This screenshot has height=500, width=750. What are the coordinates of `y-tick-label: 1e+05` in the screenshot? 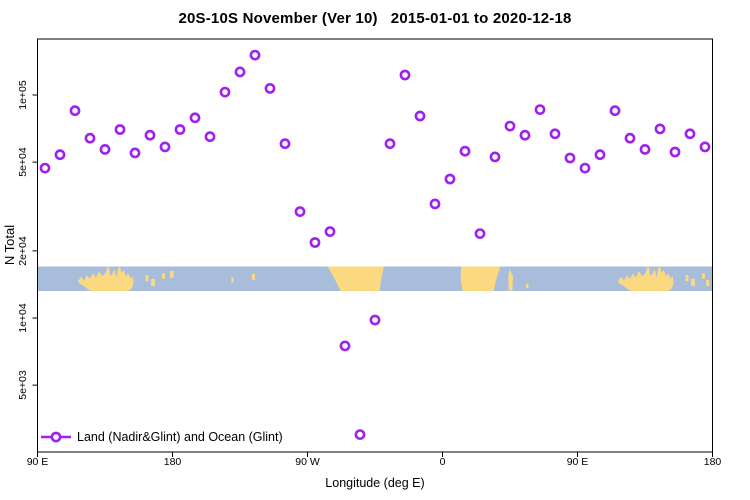 It's located at (23, 95).